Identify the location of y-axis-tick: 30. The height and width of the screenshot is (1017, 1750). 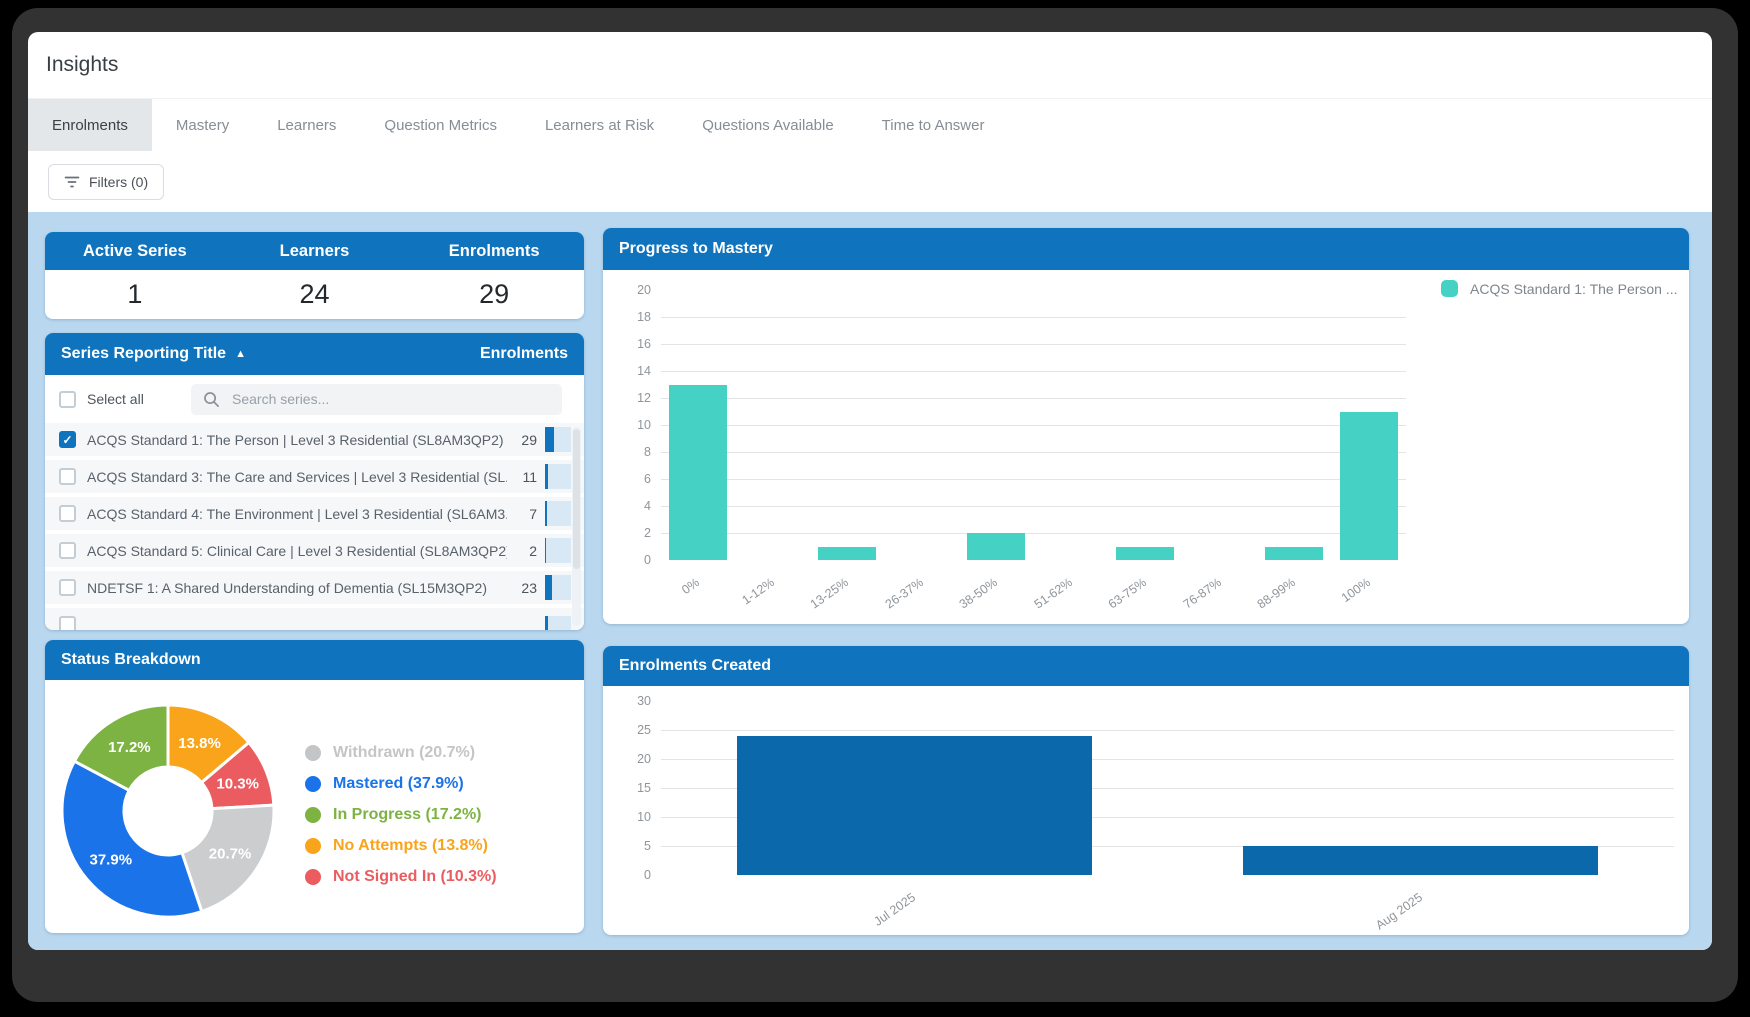
(644, 701).